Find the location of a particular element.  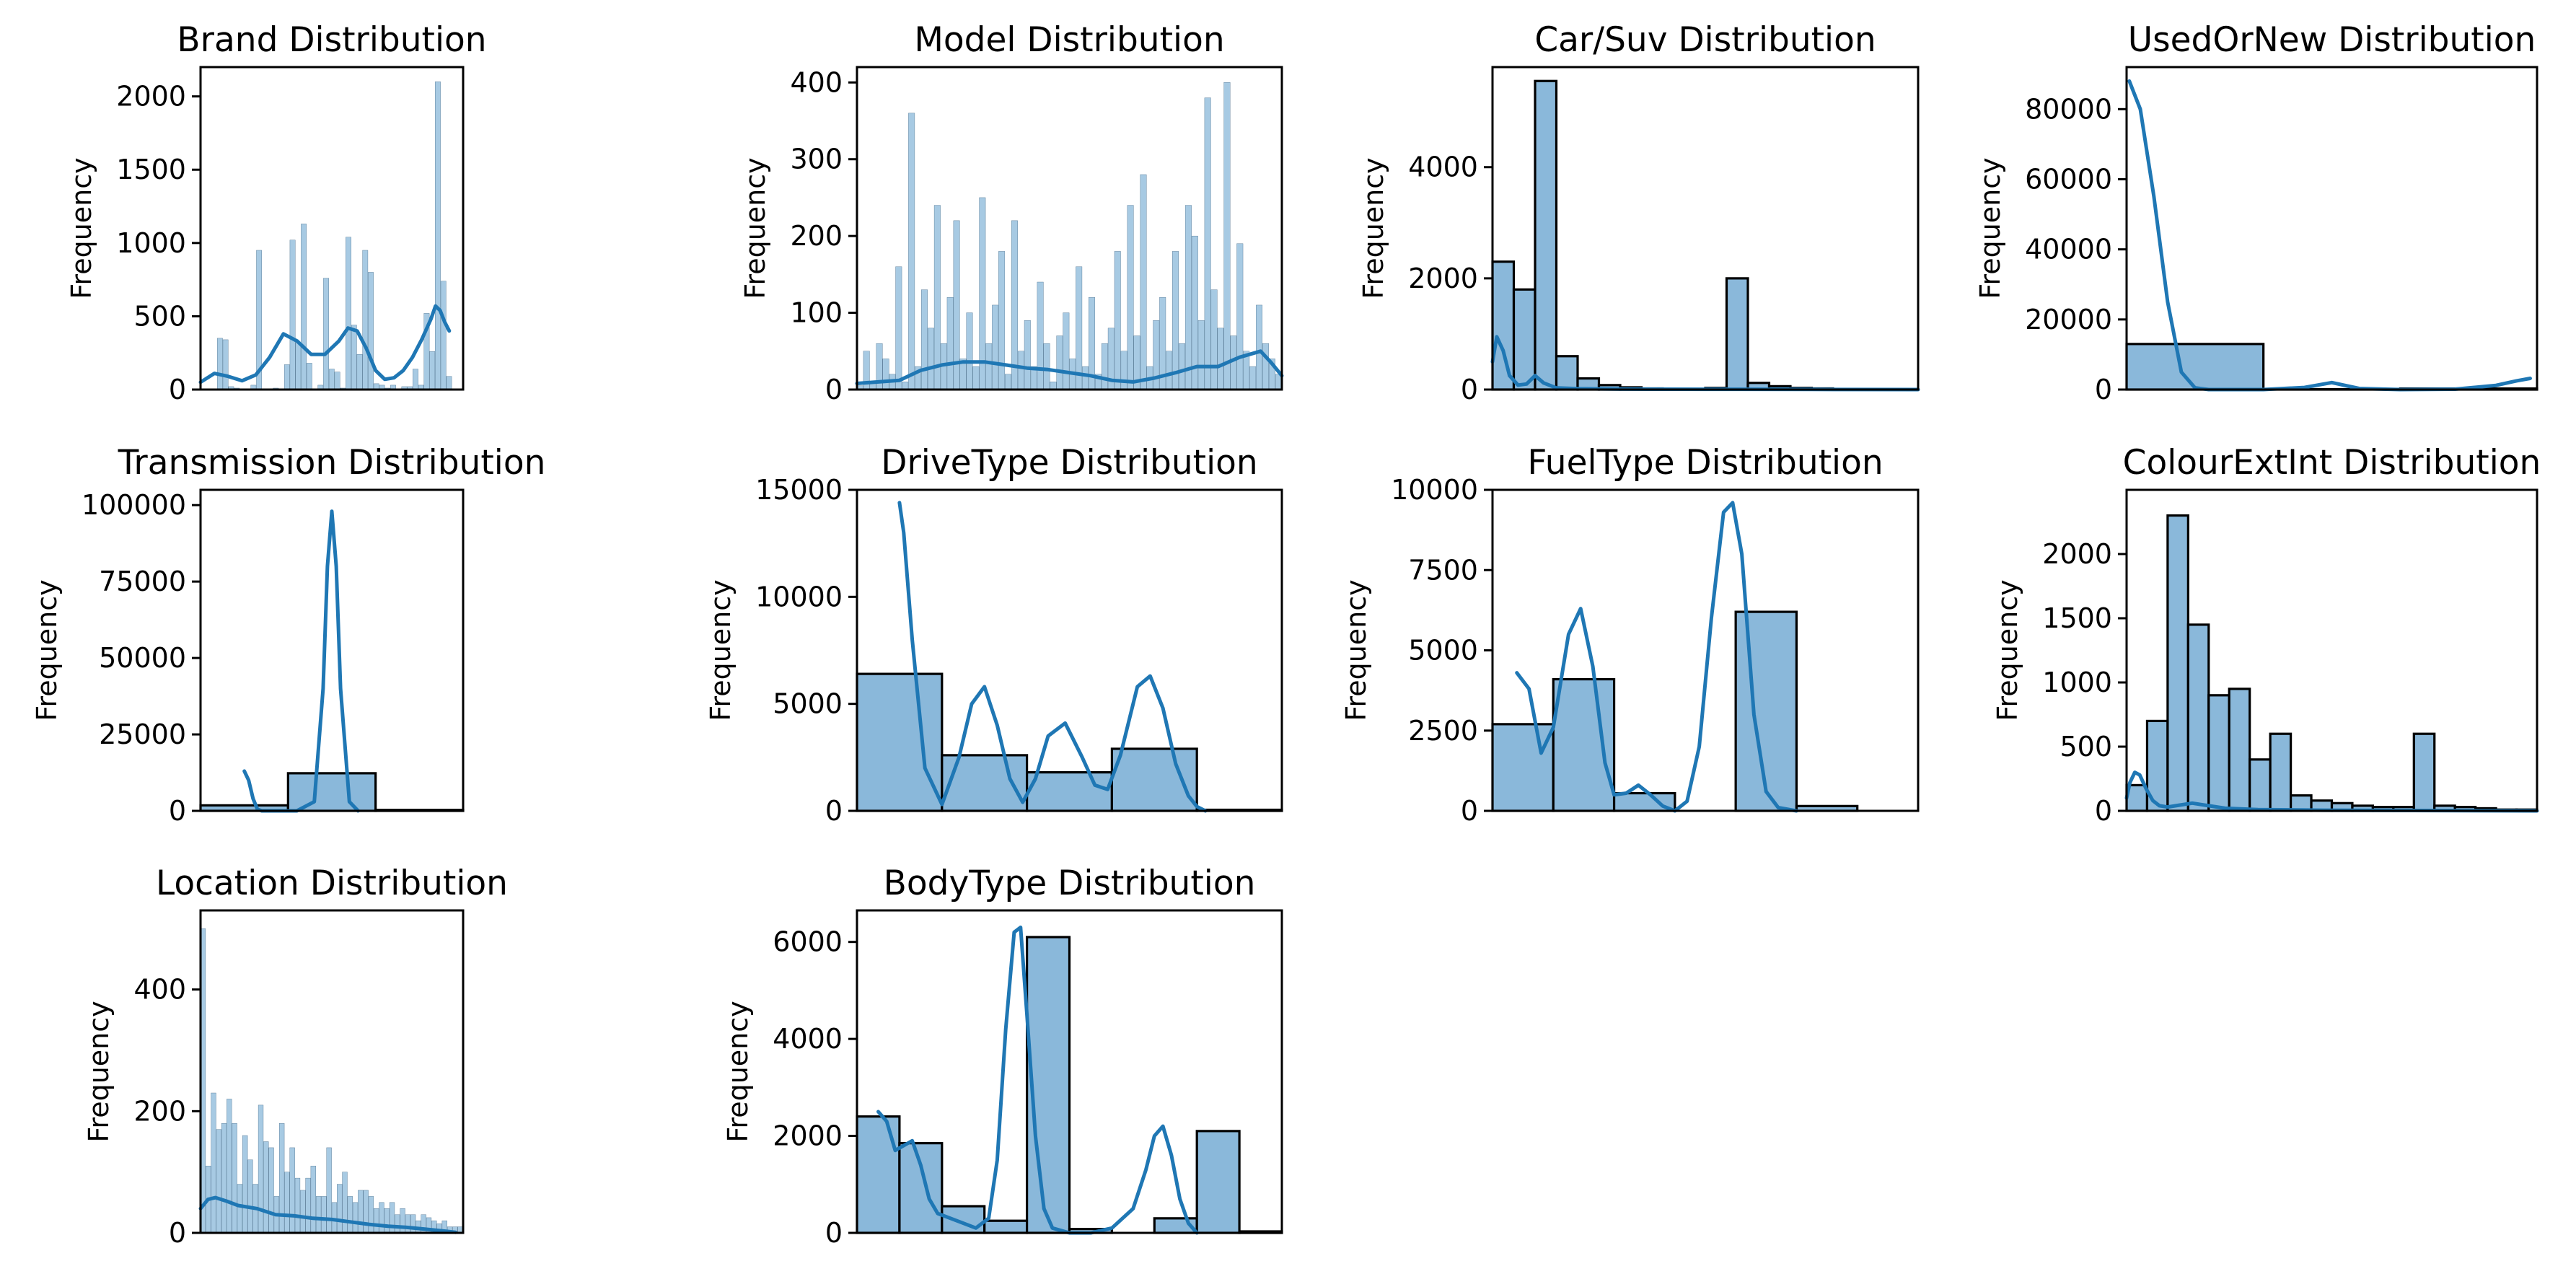

panel-model-distribution: 0 100 200 300 400 Model Distribution Frequency is located at coordinates (1011, 213).